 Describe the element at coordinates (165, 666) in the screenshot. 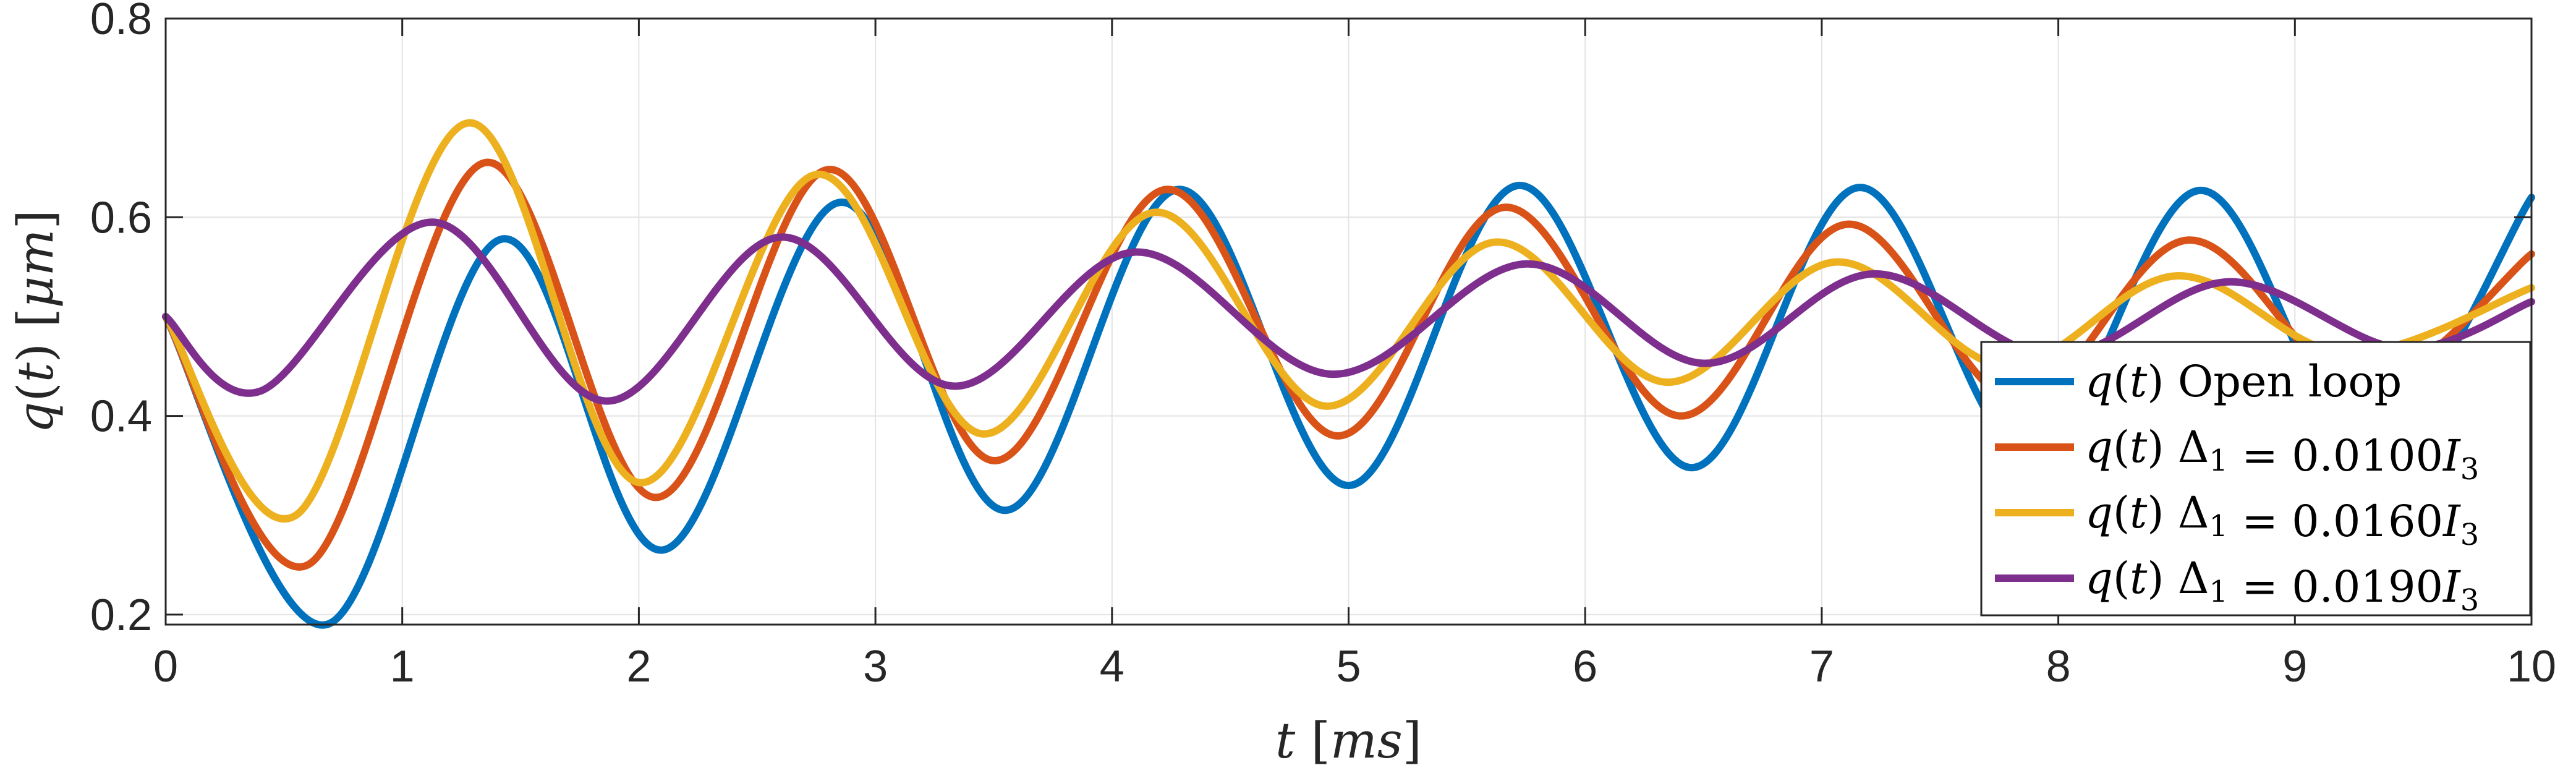

I see `x-tick-label: 0` at that location.